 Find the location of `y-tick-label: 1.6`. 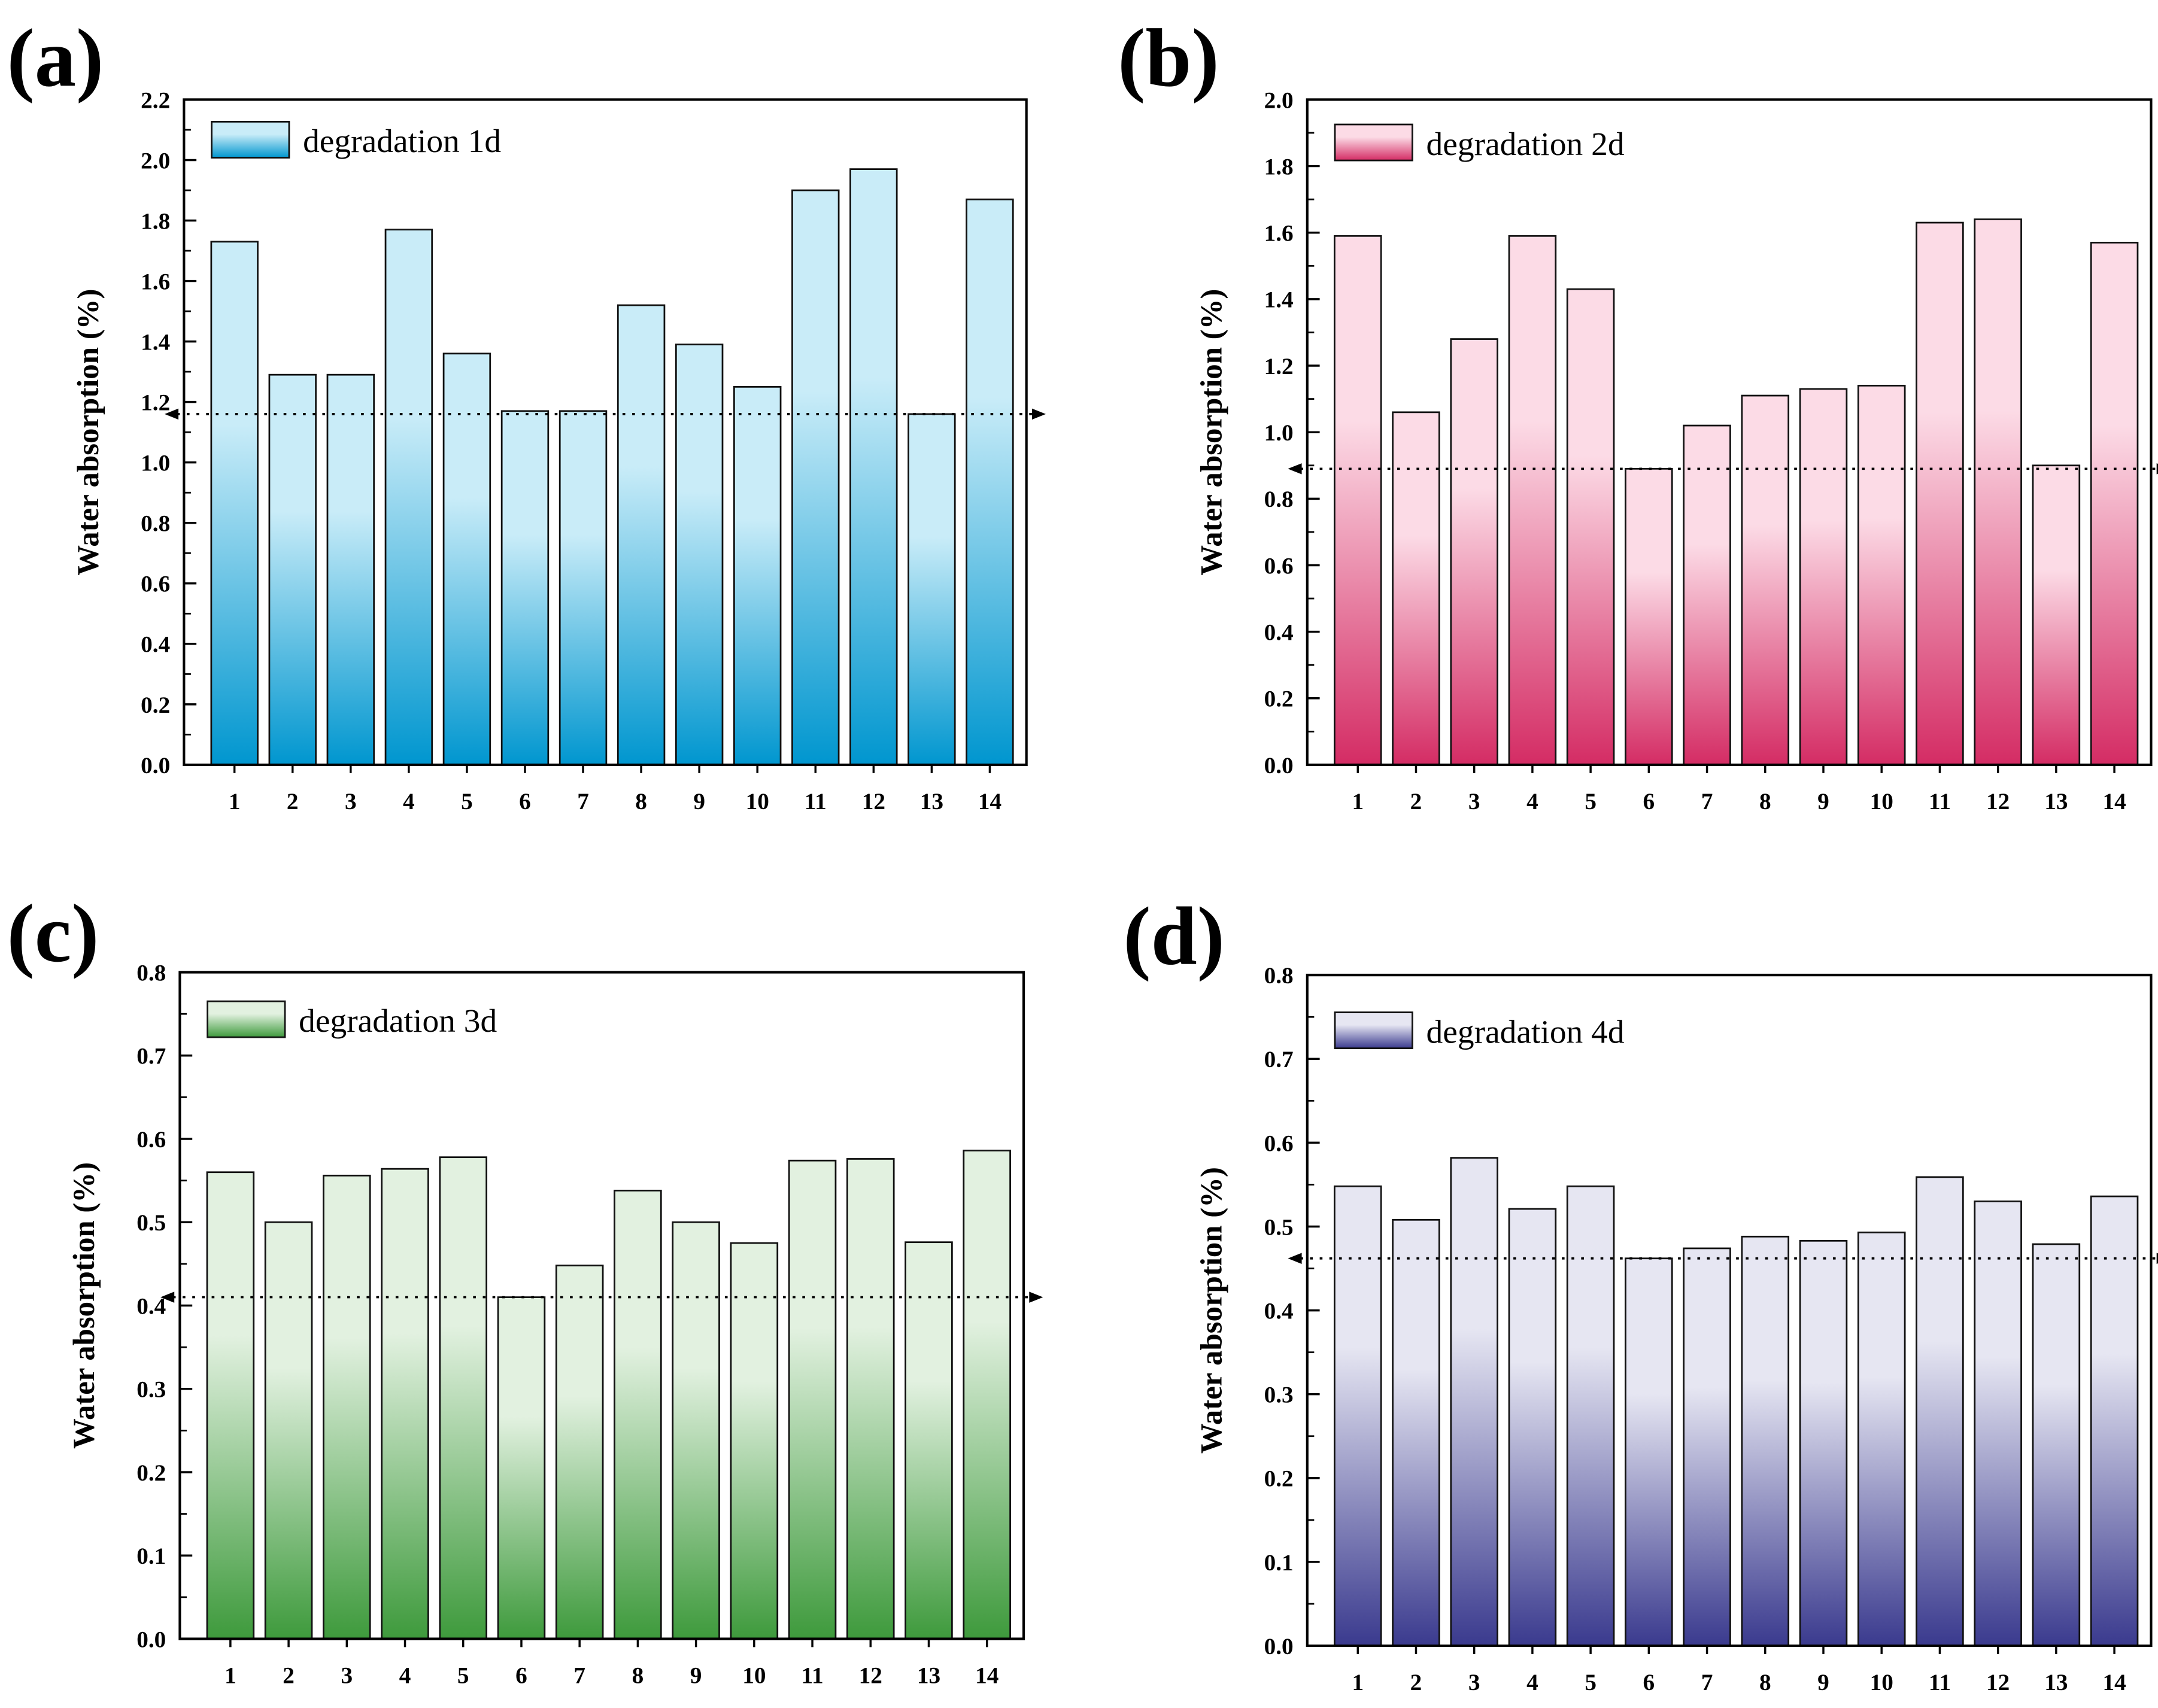

y-tick-label: 1.6 is located at coordinates (1279, 234).